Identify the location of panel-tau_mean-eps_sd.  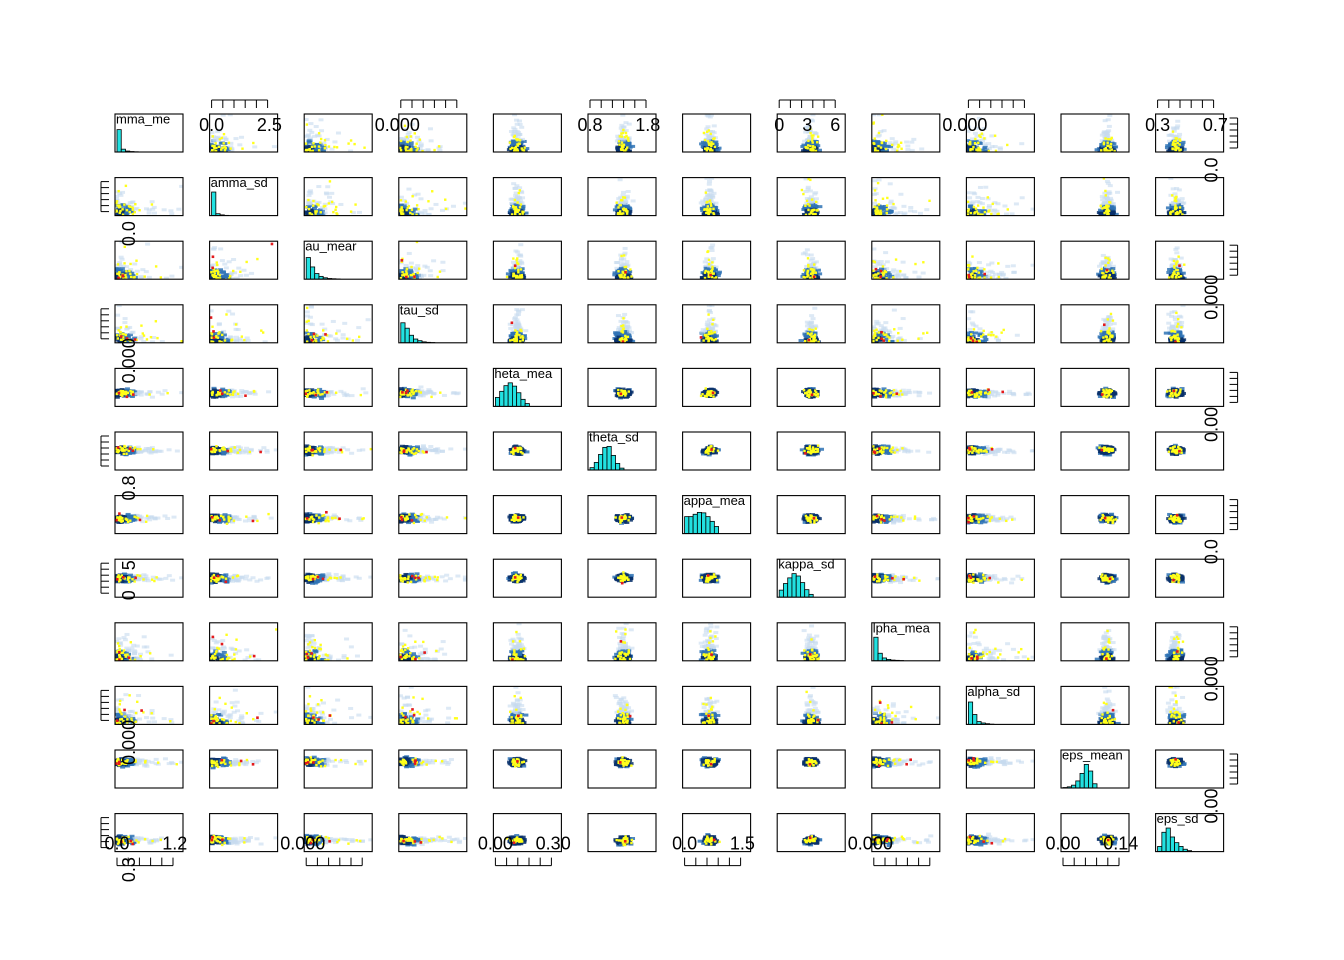
(1190, 260).